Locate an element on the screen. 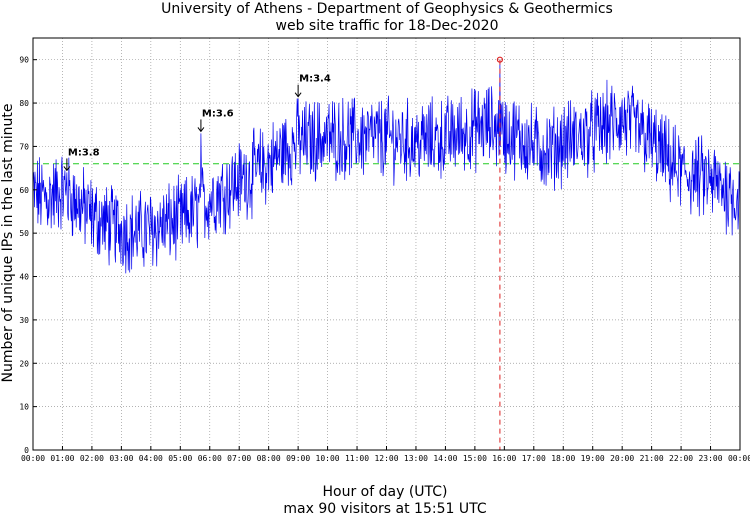  y-tick-label: 20 is located at coordinates (24, 363).